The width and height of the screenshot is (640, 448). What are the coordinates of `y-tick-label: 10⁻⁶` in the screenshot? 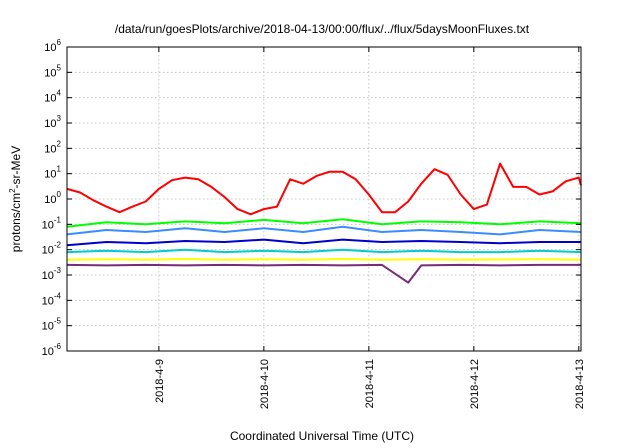 It's located at (52, 350).